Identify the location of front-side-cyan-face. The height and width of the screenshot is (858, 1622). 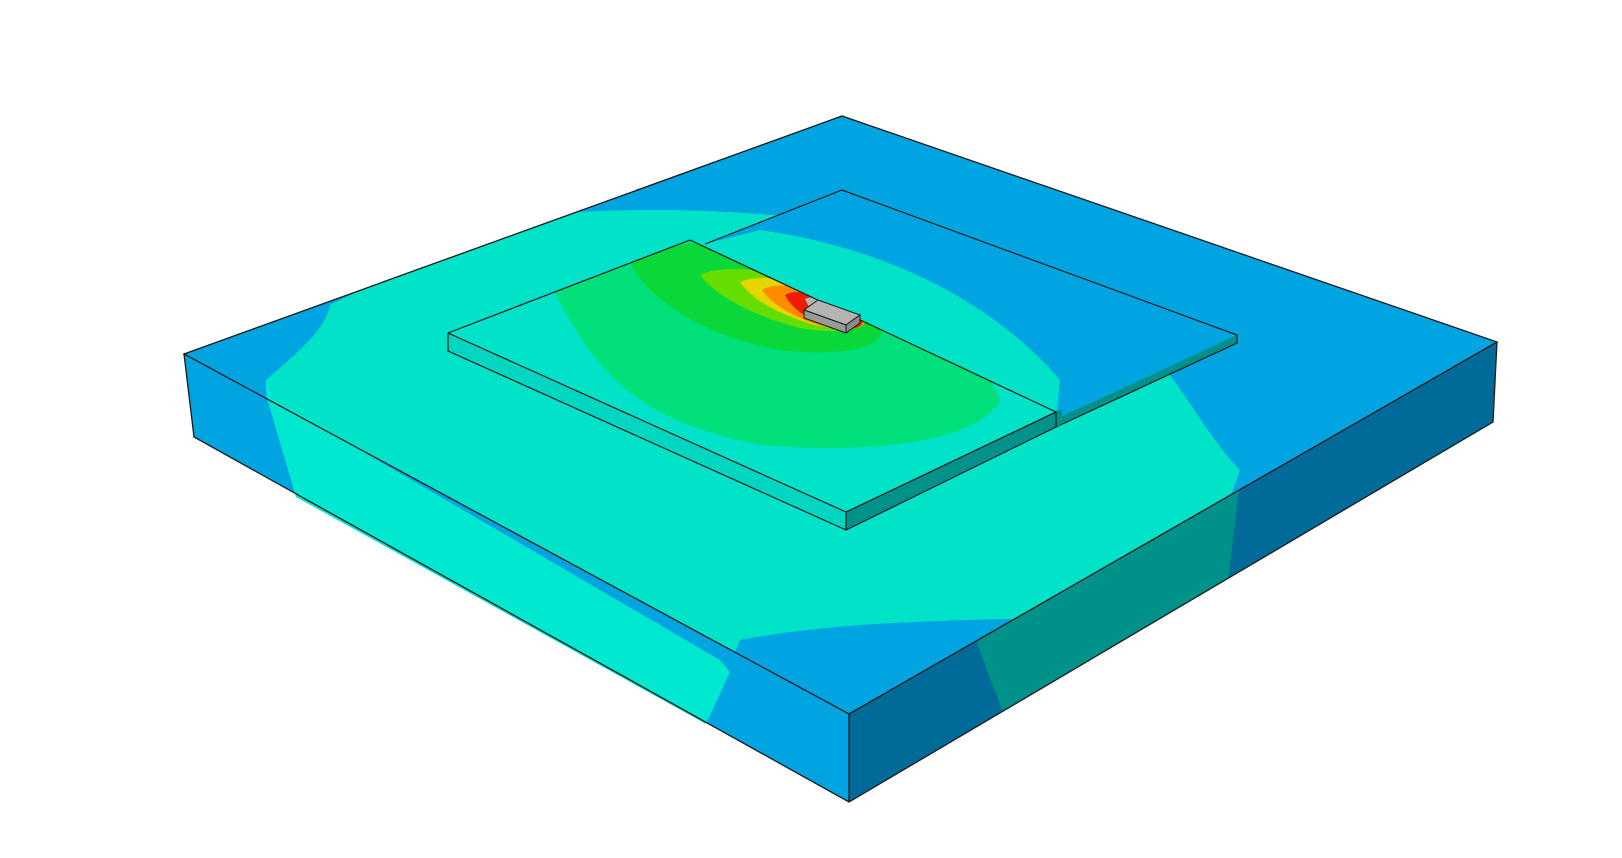
(498, 559).